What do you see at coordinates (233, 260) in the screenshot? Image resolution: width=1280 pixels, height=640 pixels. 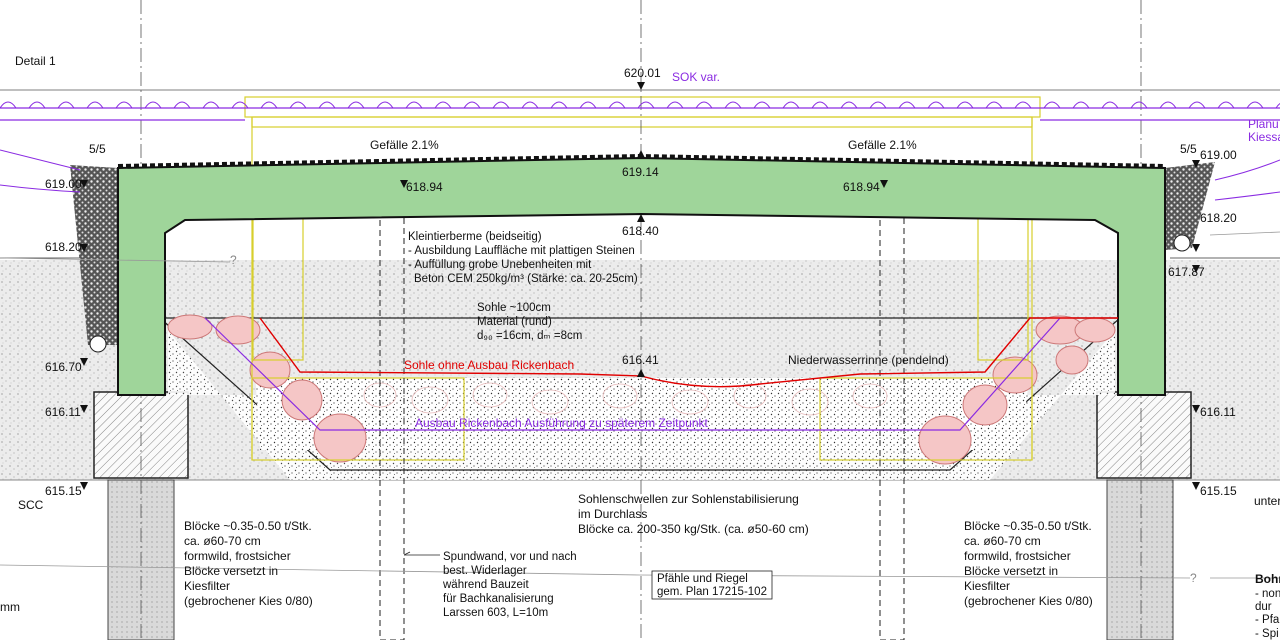 I see `qmark-left: ?` at bounding box center [233, 260].